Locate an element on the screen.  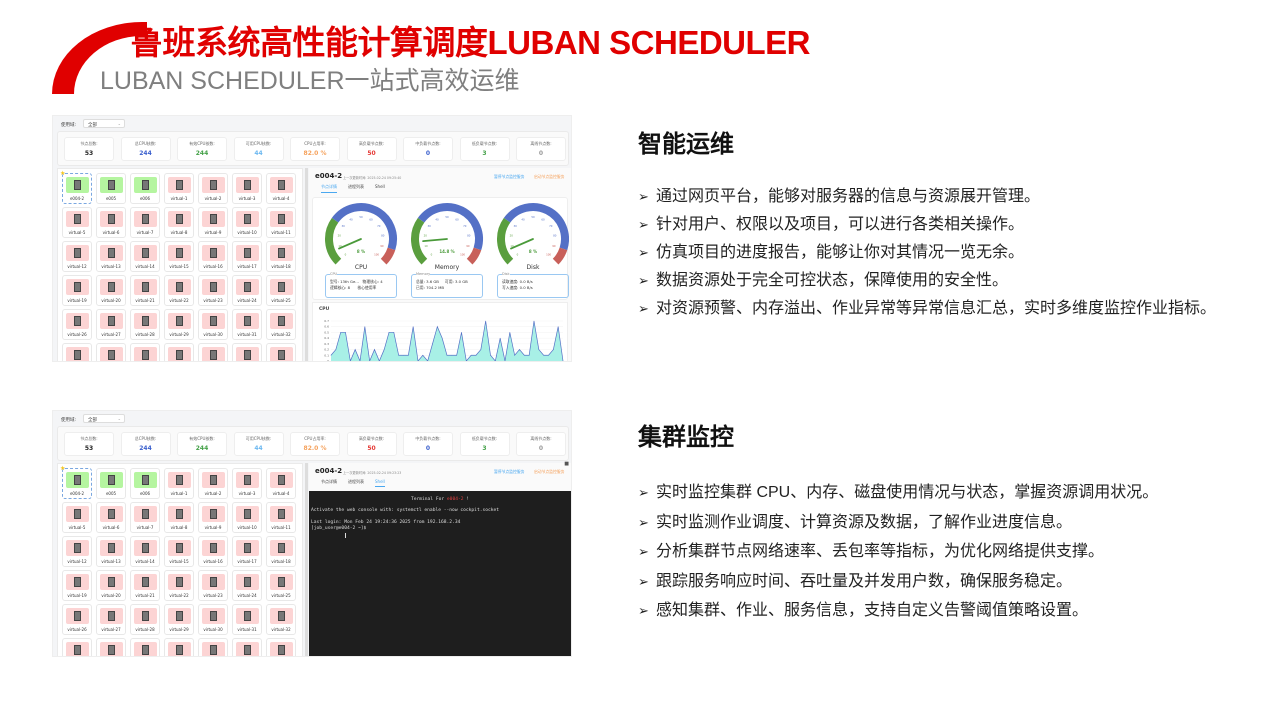
server-icon is located at coordinates (281, 354).